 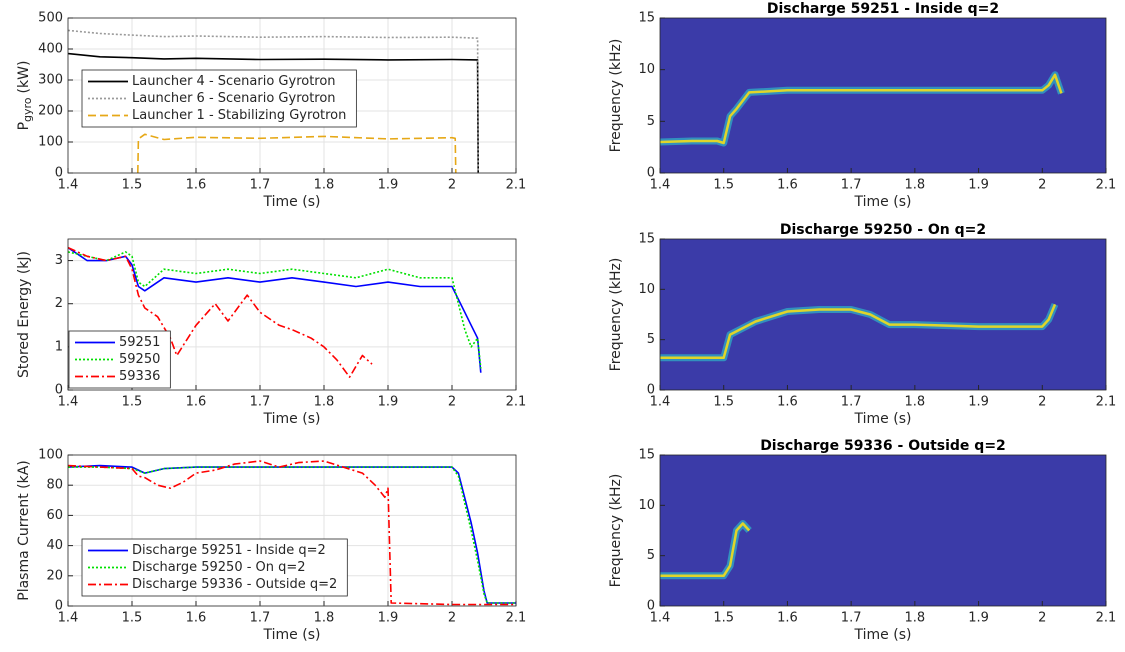 I want to click on legend-label: Discharge 59251 - Inside q=2, so click(x=229, y=550).